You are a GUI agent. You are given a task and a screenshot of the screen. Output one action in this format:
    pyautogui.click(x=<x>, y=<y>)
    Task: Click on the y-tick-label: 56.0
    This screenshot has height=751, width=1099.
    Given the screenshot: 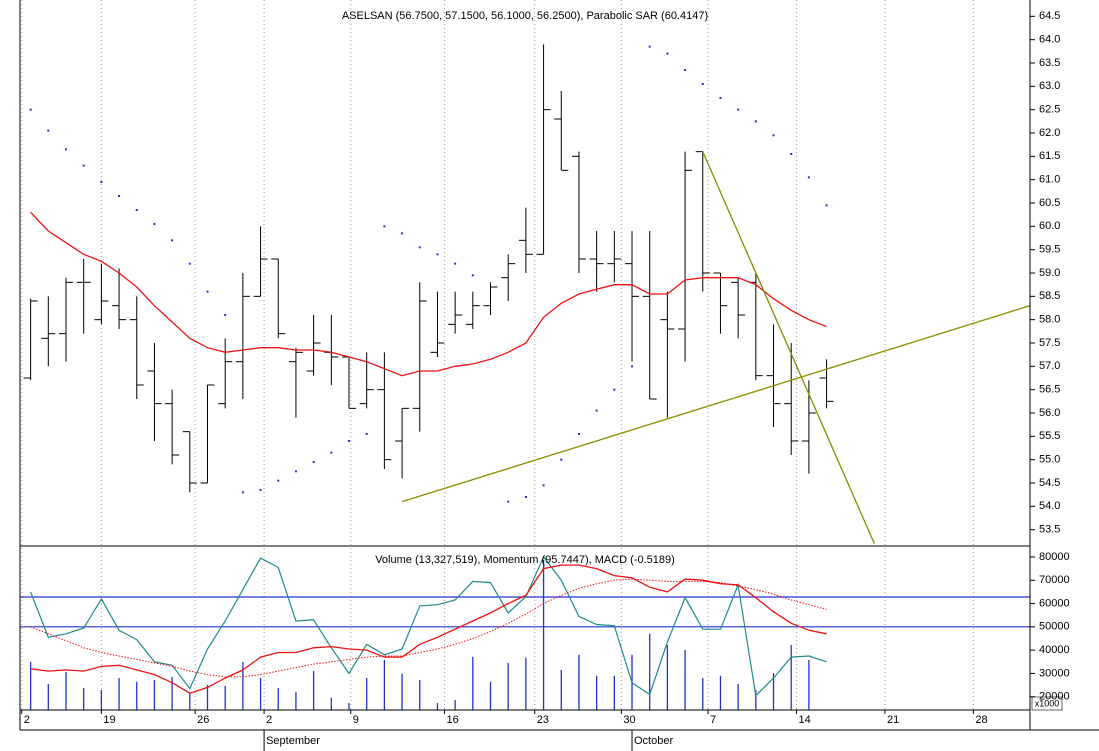 What is the action you would take?
    pyautogui.click(x=1049, y=413)
    